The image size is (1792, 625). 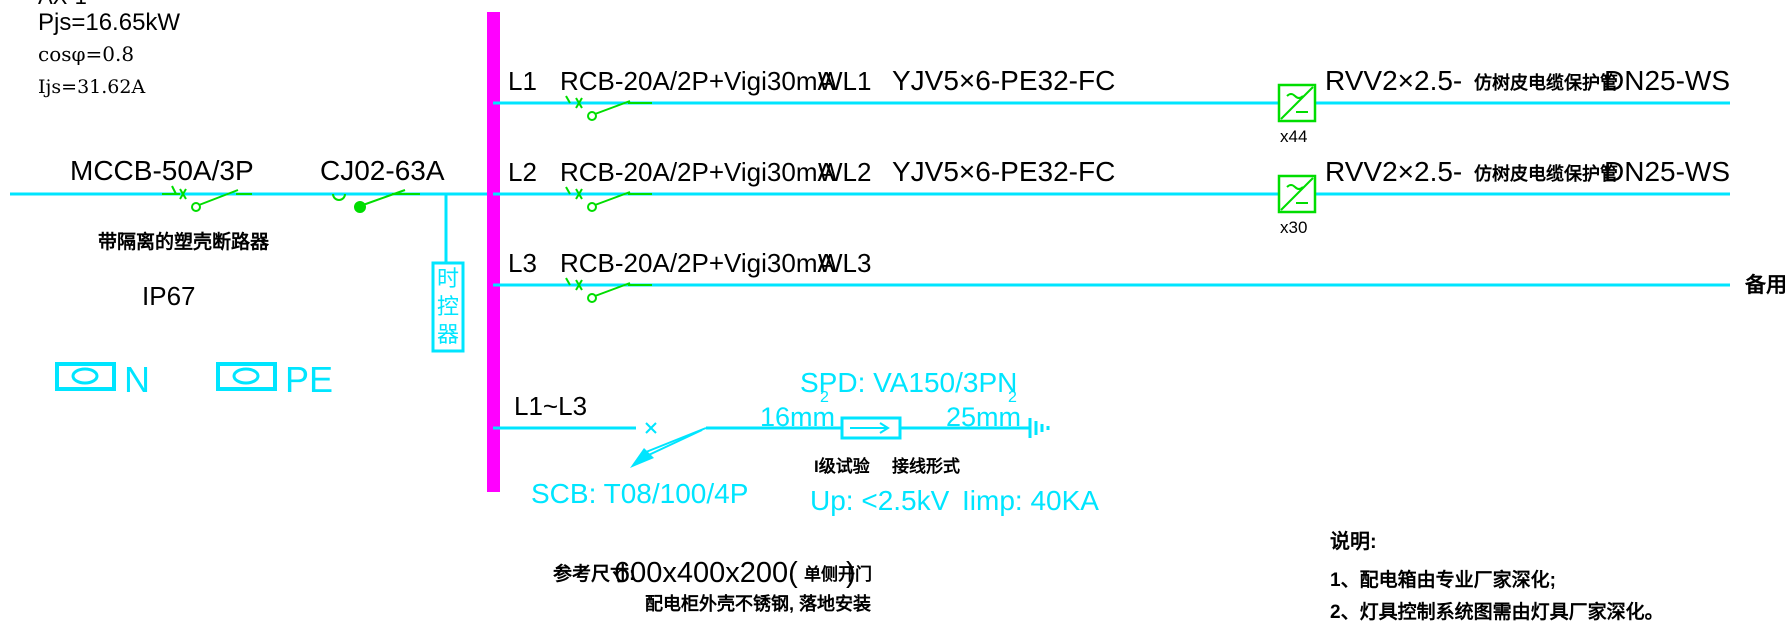 I want to click on circuit-l1-rcb-symbol, so click(x=608, y=108).